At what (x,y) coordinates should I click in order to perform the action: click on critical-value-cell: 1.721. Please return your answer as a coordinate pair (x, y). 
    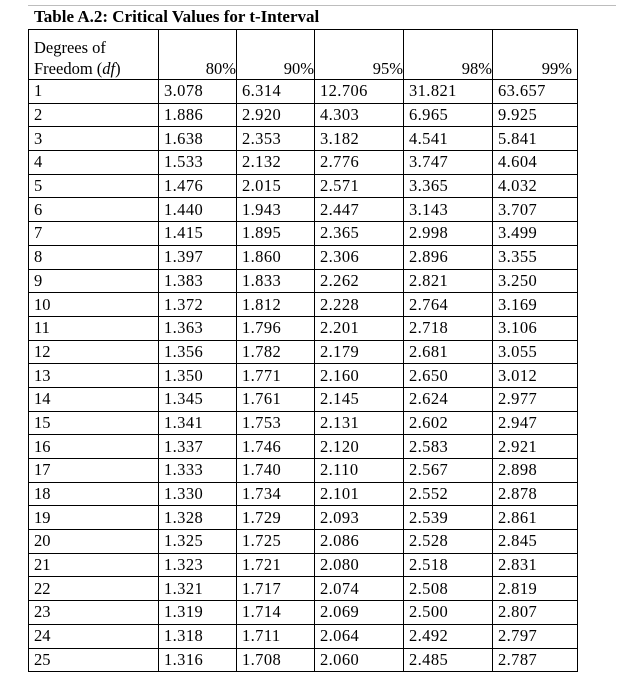
    Looking at the image, I should click on (275, 565).